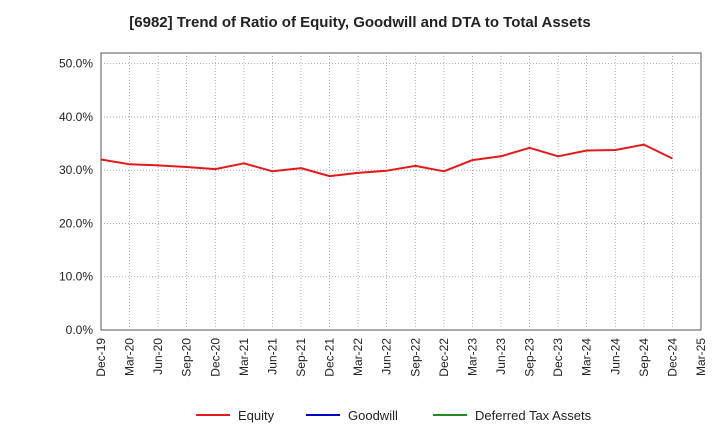  Describe the element at coordinates (530, 357) in the screenshot. I see `x-tick-label: Sep-23` at that location.